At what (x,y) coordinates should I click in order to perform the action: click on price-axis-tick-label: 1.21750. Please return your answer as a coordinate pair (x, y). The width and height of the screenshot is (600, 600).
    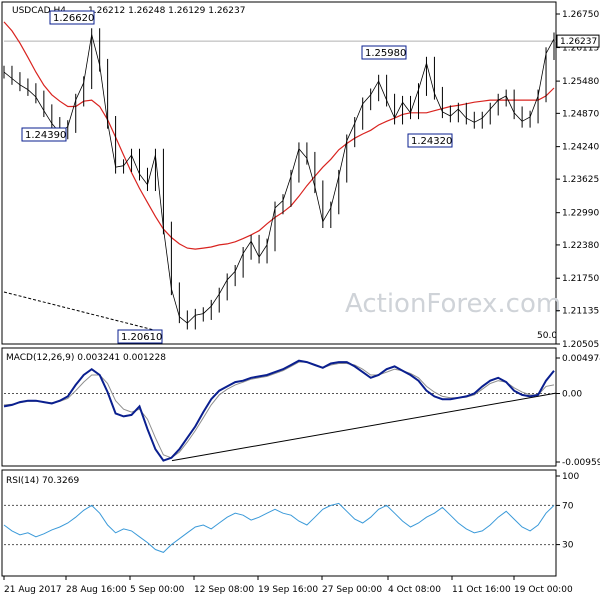
    Looking at the image, I should click on (580, 279).